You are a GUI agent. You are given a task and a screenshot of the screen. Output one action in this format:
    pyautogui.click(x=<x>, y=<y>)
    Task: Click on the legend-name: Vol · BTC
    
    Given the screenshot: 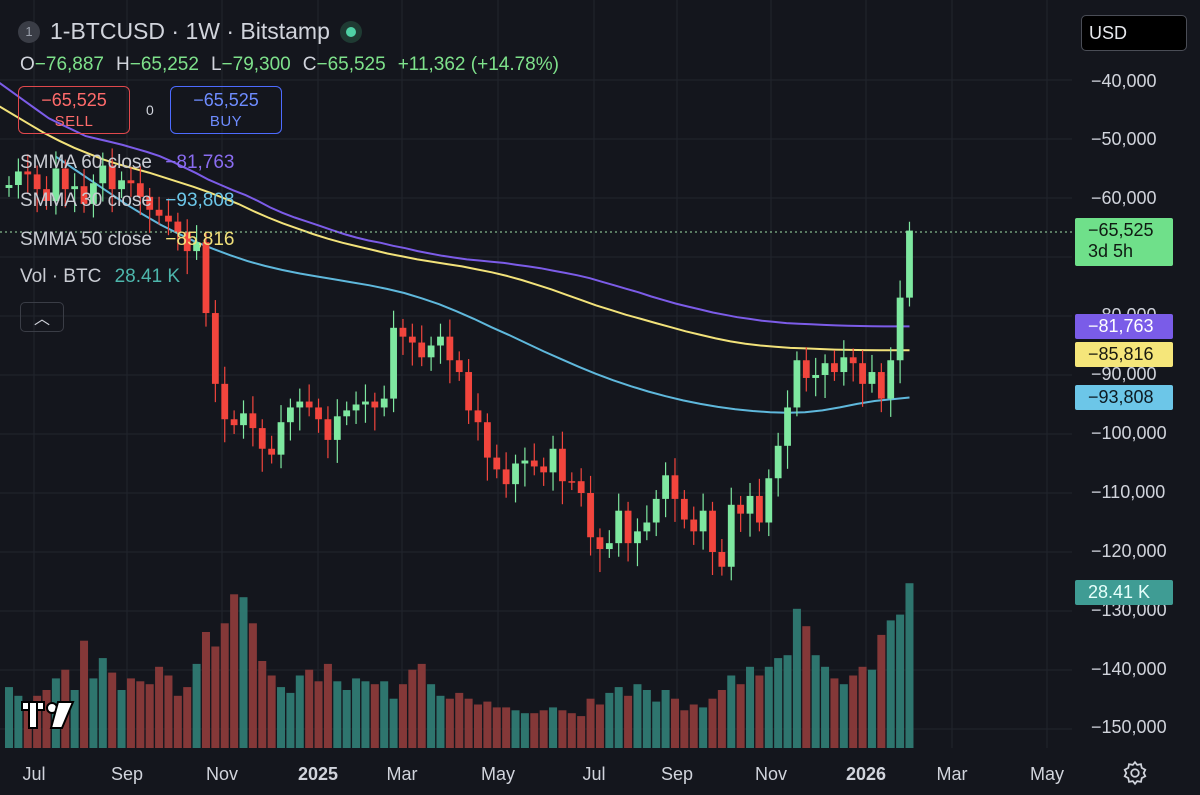 What is the action you would take?
    pyautogui.click(x=61, y=276)
    